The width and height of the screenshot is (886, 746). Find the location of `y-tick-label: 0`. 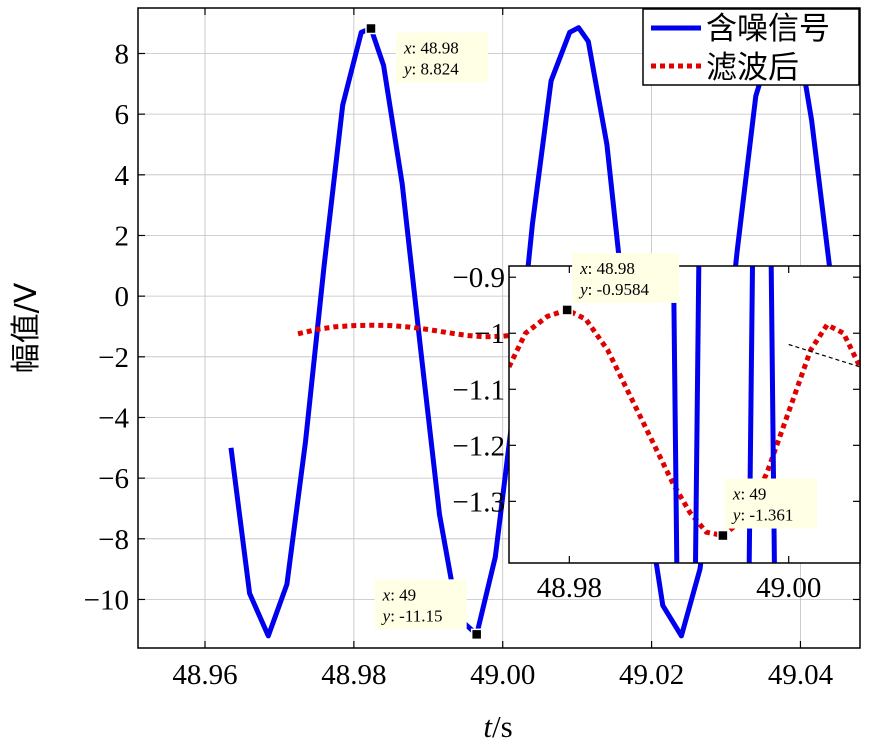

y-tick-label: 0 is located at coordinates (122, 297).